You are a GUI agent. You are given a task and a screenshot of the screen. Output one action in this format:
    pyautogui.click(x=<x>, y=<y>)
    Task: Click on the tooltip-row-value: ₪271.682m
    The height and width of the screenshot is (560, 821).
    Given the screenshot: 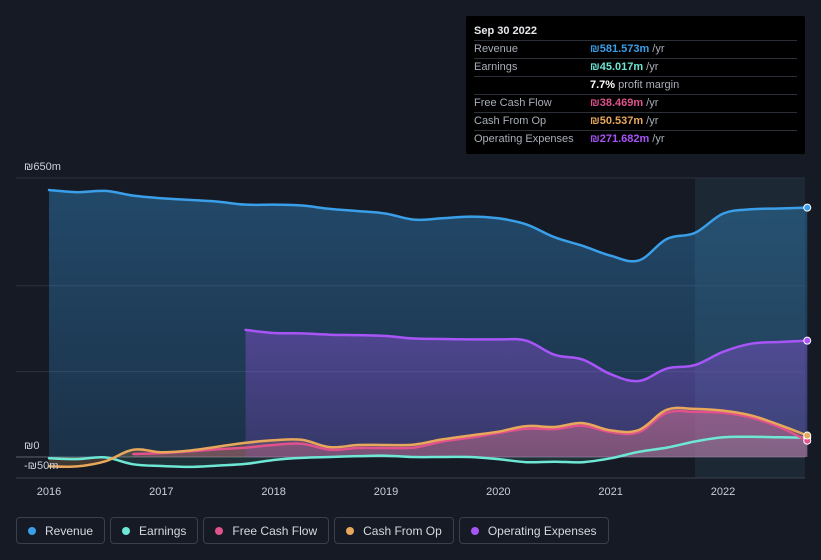 What is the action you would take?
    pyautogui.click(x=620, y=139)
    